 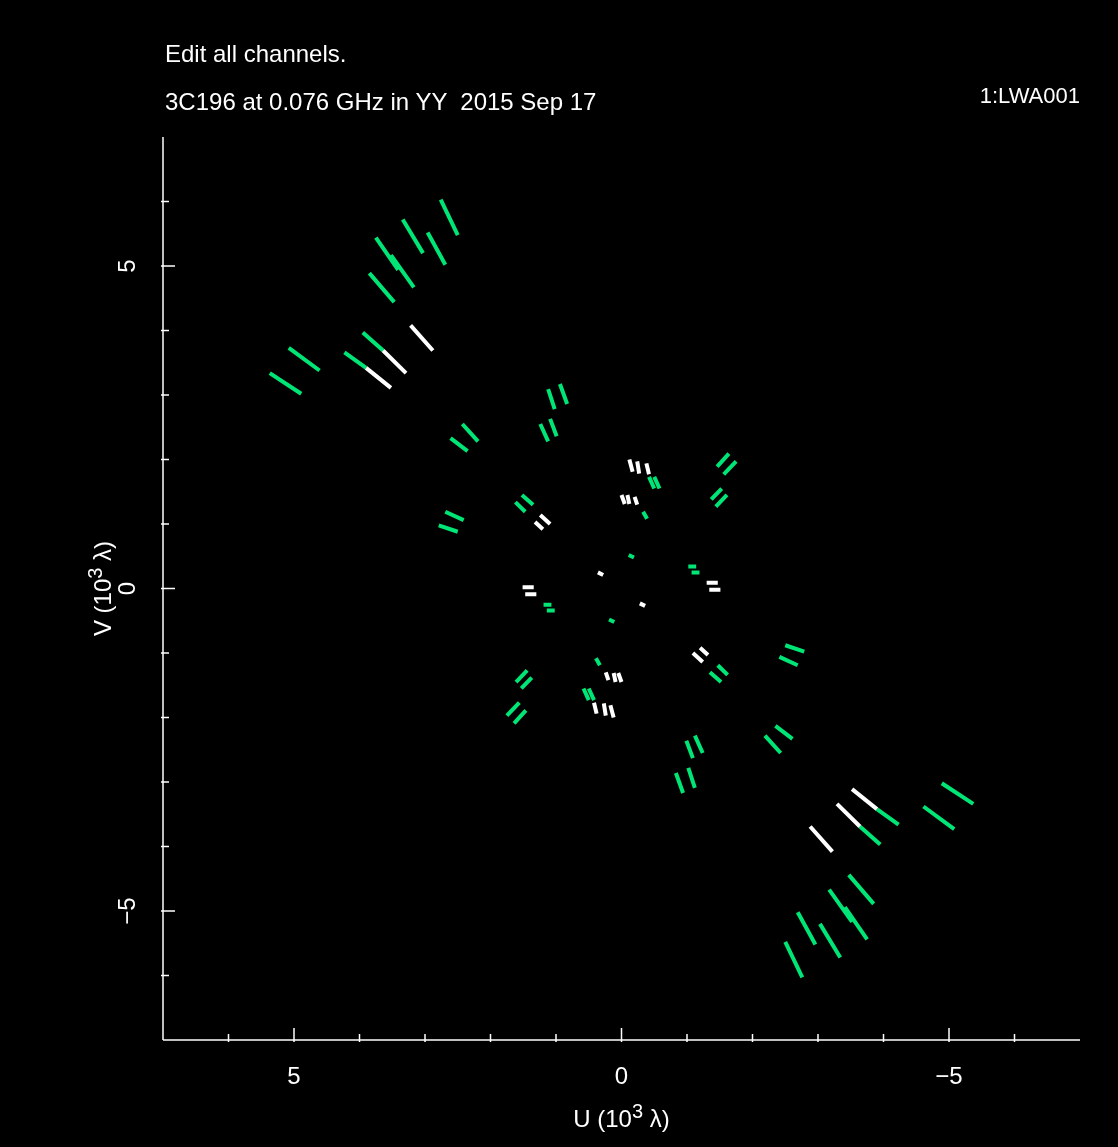 What do you see at coordinates (126, 588) in the screenshot?
I see `y-tick-label: 0` at bounding box center [126, 588].